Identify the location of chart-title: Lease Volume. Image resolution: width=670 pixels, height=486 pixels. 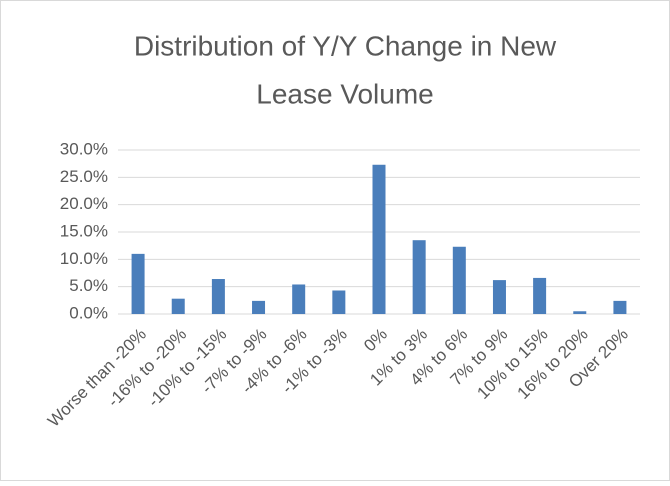
(344, 93).